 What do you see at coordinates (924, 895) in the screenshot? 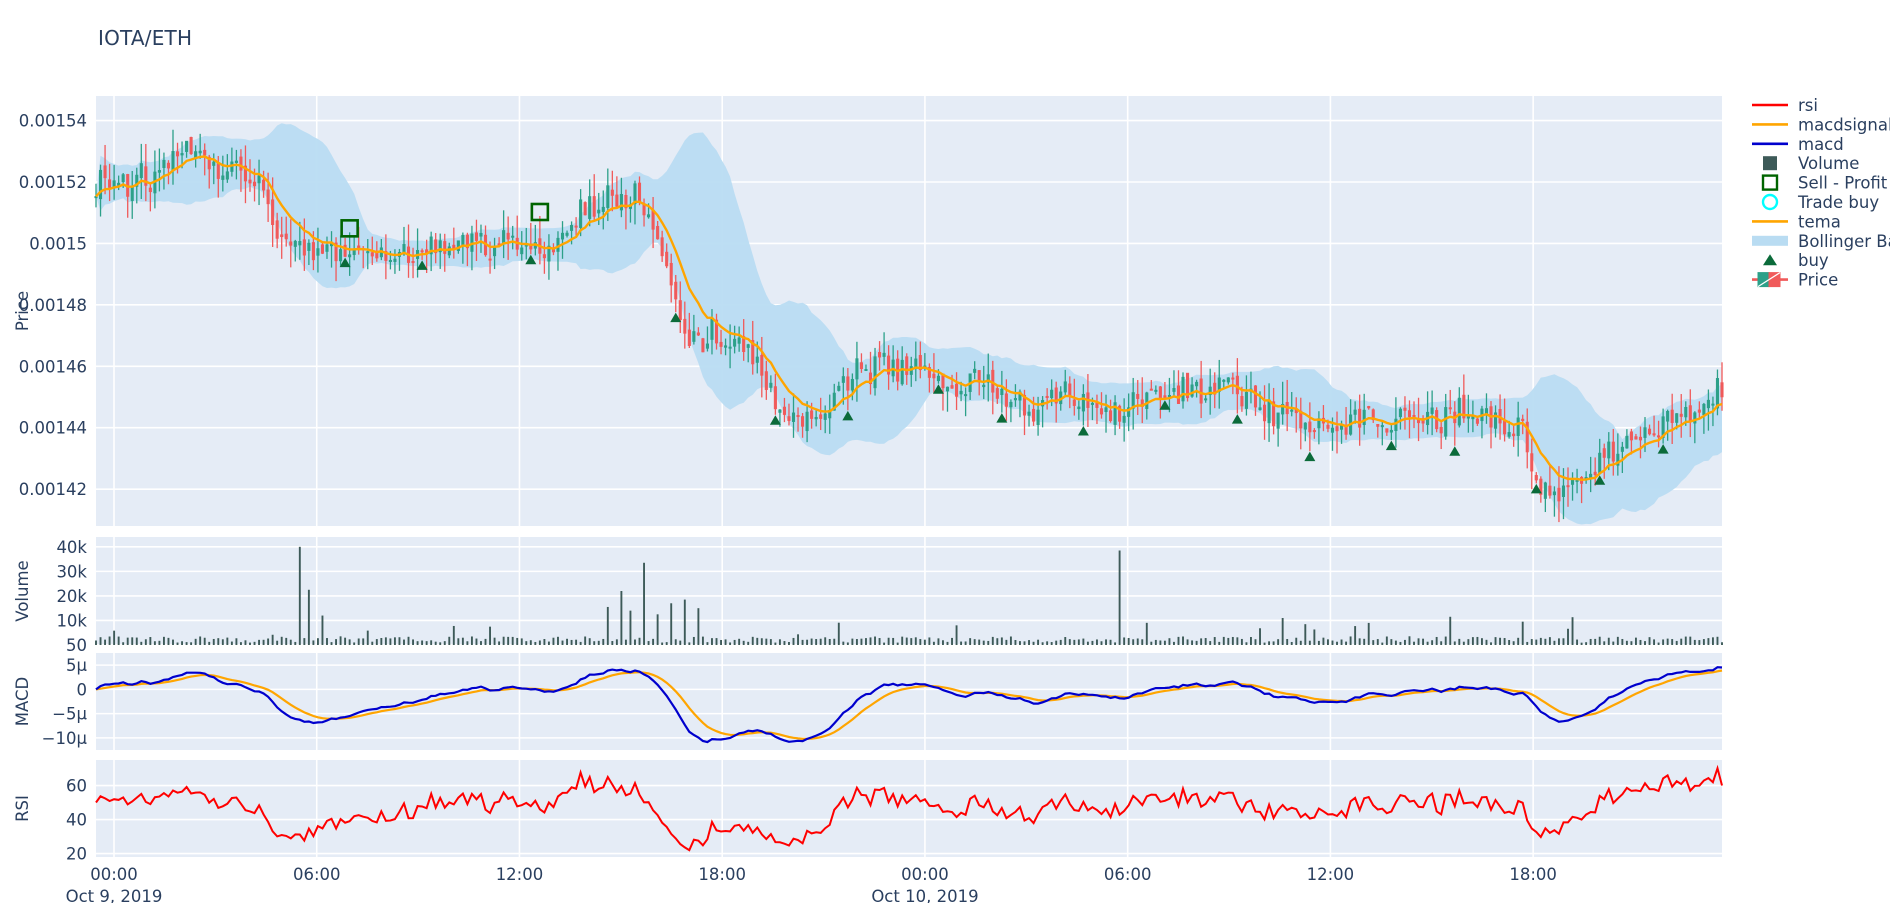
I see `x-day-label: Oct 10, 2019` at bounding box center [924, 895].